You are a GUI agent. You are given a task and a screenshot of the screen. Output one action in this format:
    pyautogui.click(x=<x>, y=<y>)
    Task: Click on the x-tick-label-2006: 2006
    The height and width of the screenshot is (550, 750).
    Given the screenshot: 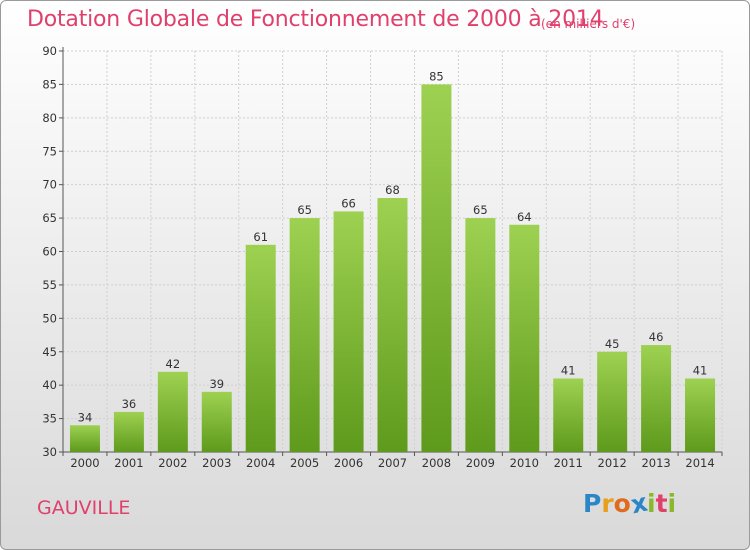 What is the action you would take?
    pyautogui.click(x=348, y=463)
    